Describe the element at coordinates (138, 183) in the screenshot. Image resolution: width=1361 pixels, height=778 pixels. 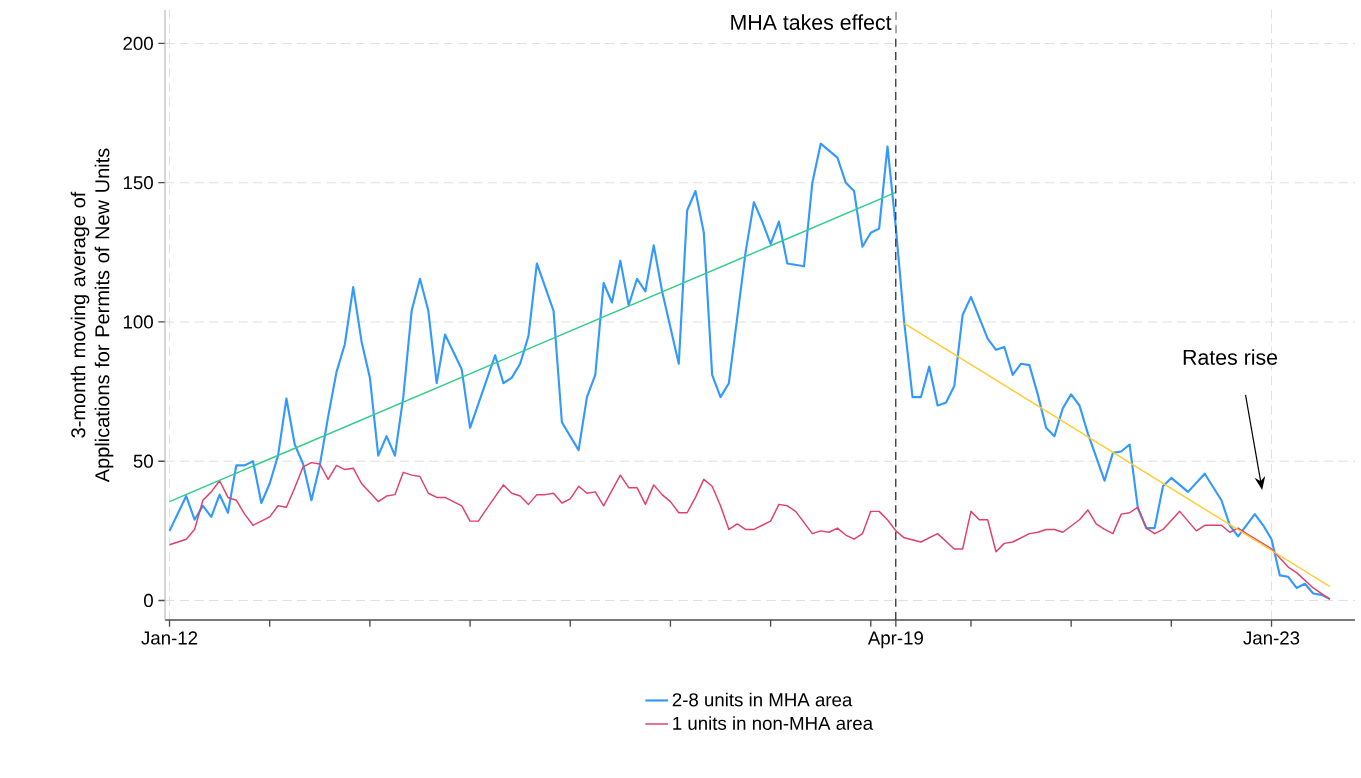
I see `y-tick-label: 150` at that location.